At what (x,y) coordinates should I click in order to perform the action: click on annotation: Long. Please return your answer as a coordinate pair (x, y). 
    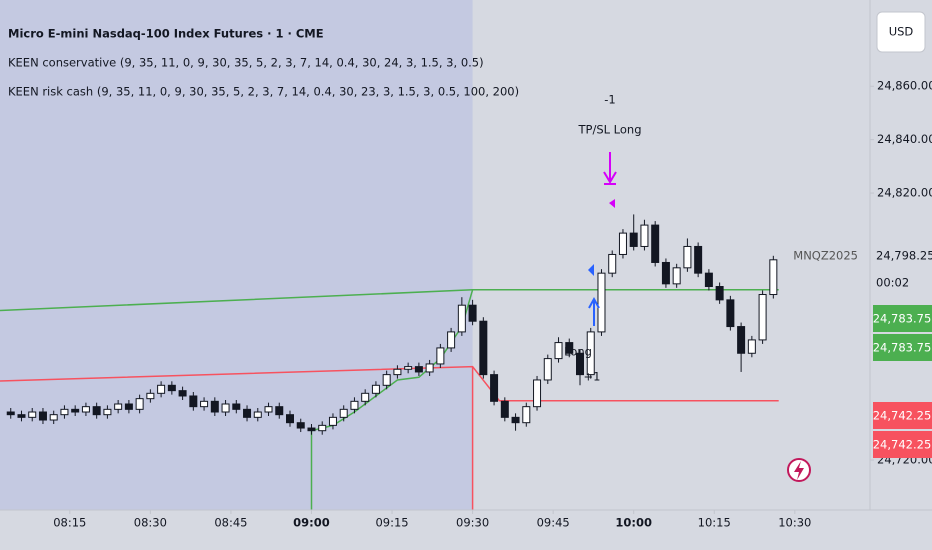
    Looking at the image, I should click on (578, 352).